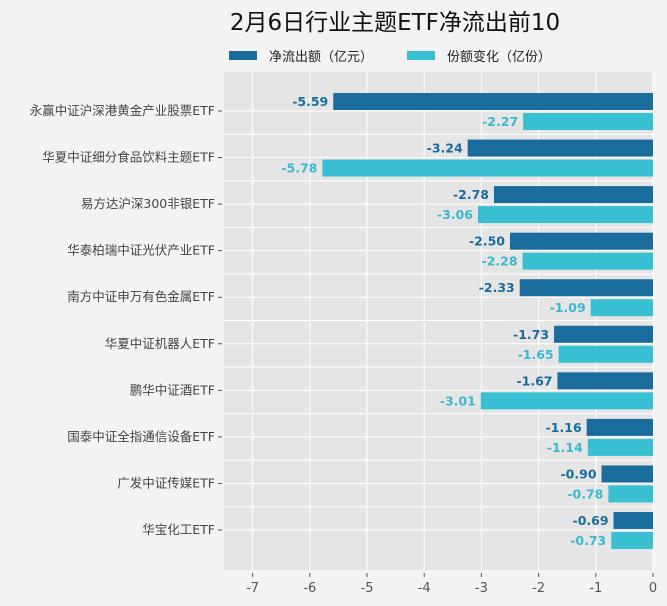 This screenshot has height=606, width=667. Describe the element at coordinates (141, 250) in the screenshot. I see `category-label: 华泰柏瑞中证光伏产业ETF` at that location.